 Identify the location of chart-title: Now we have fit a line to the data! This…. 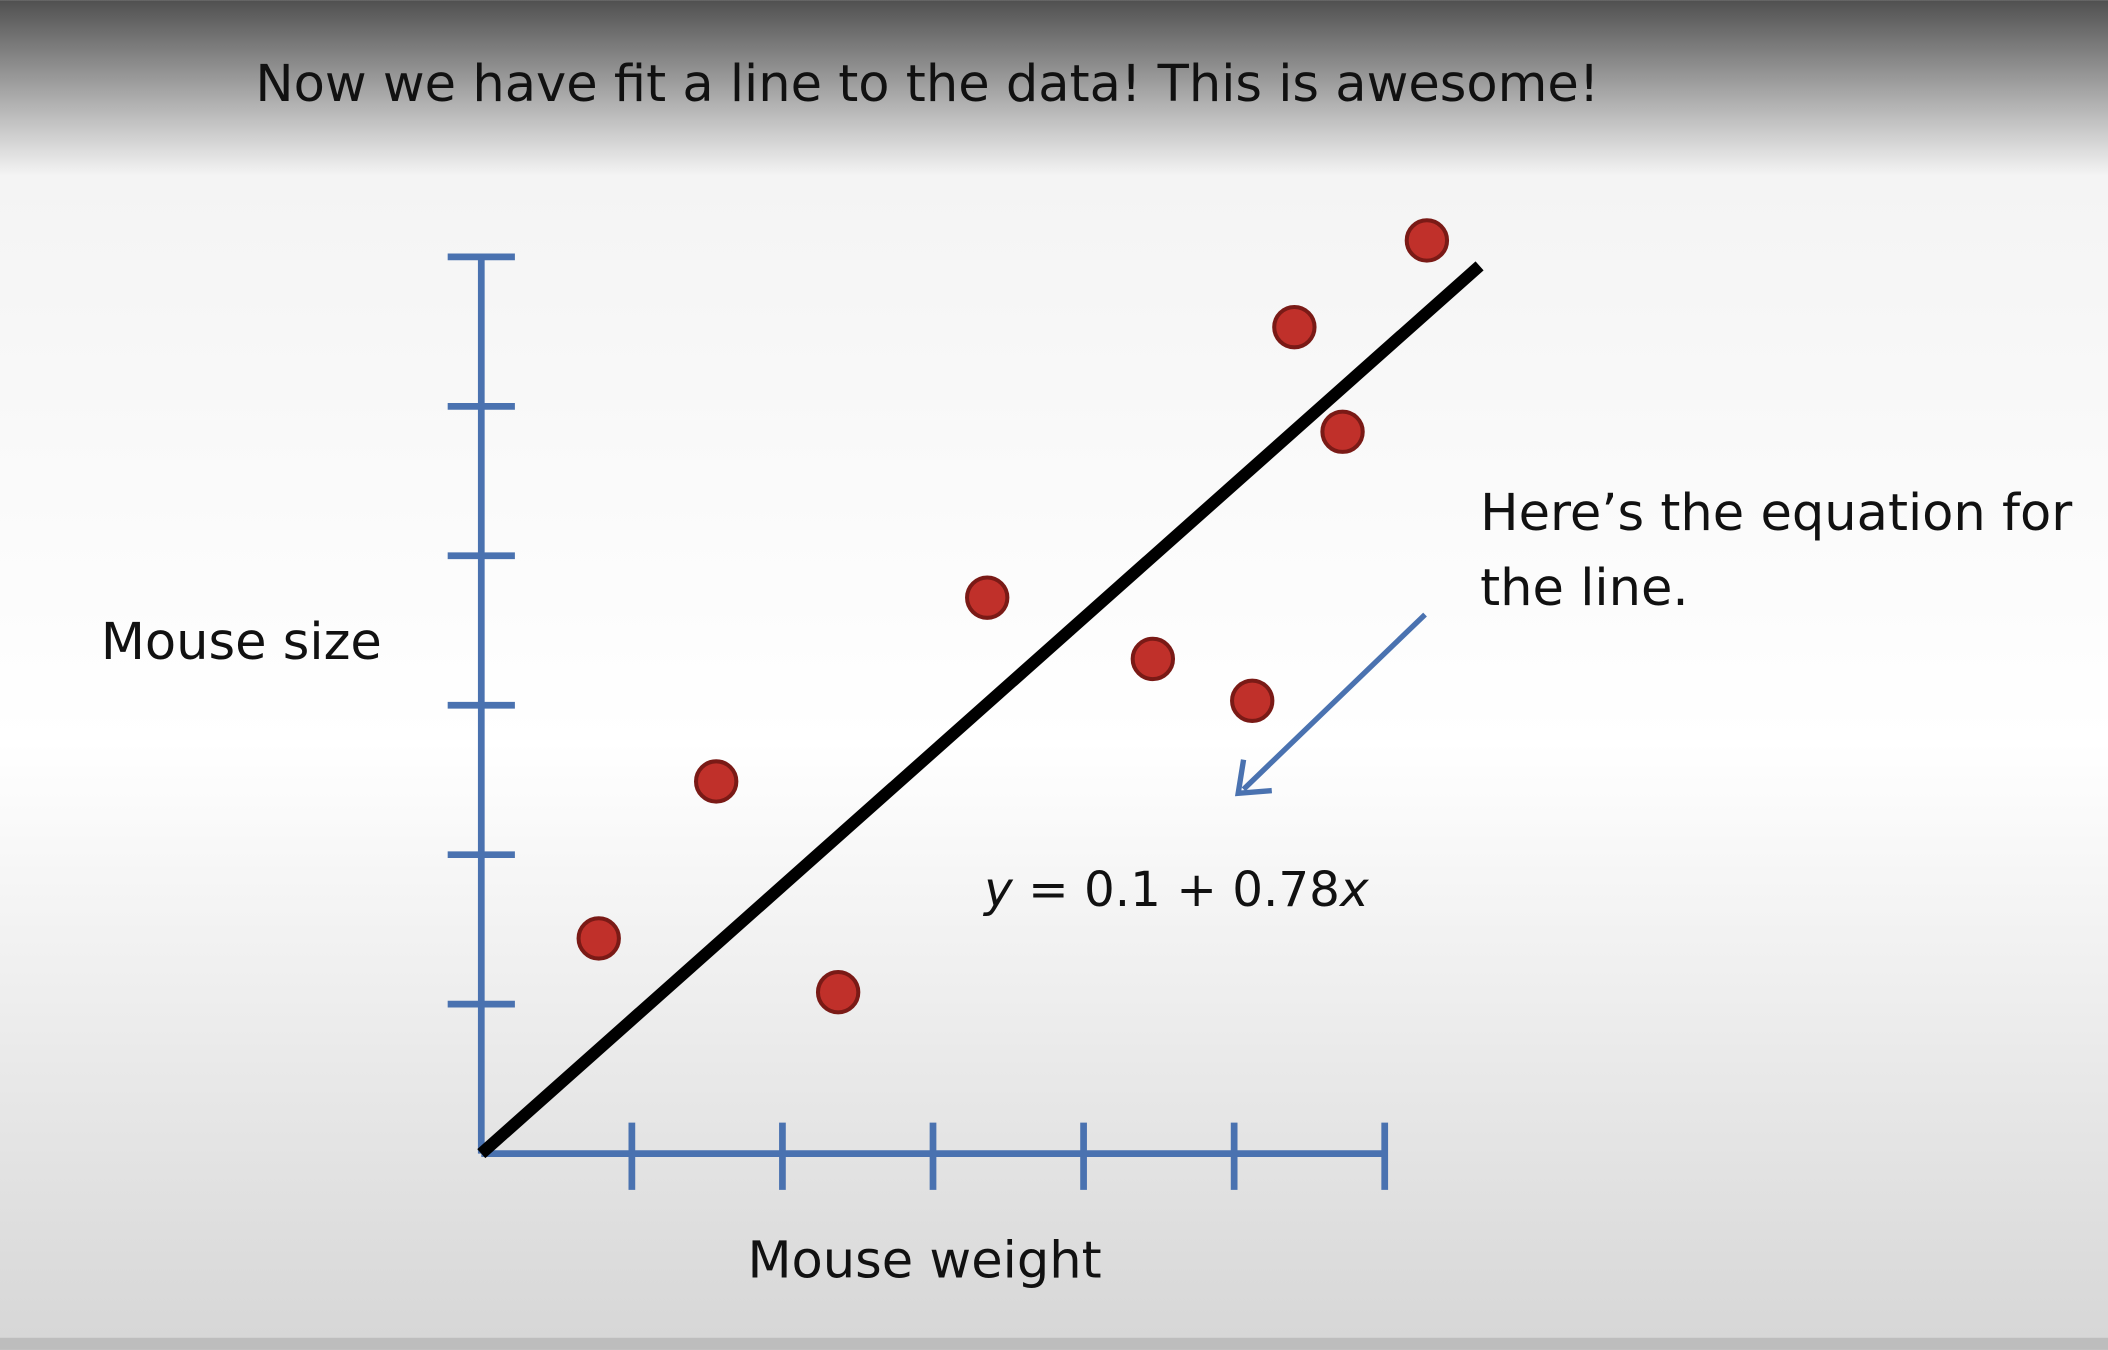
(927, 84).